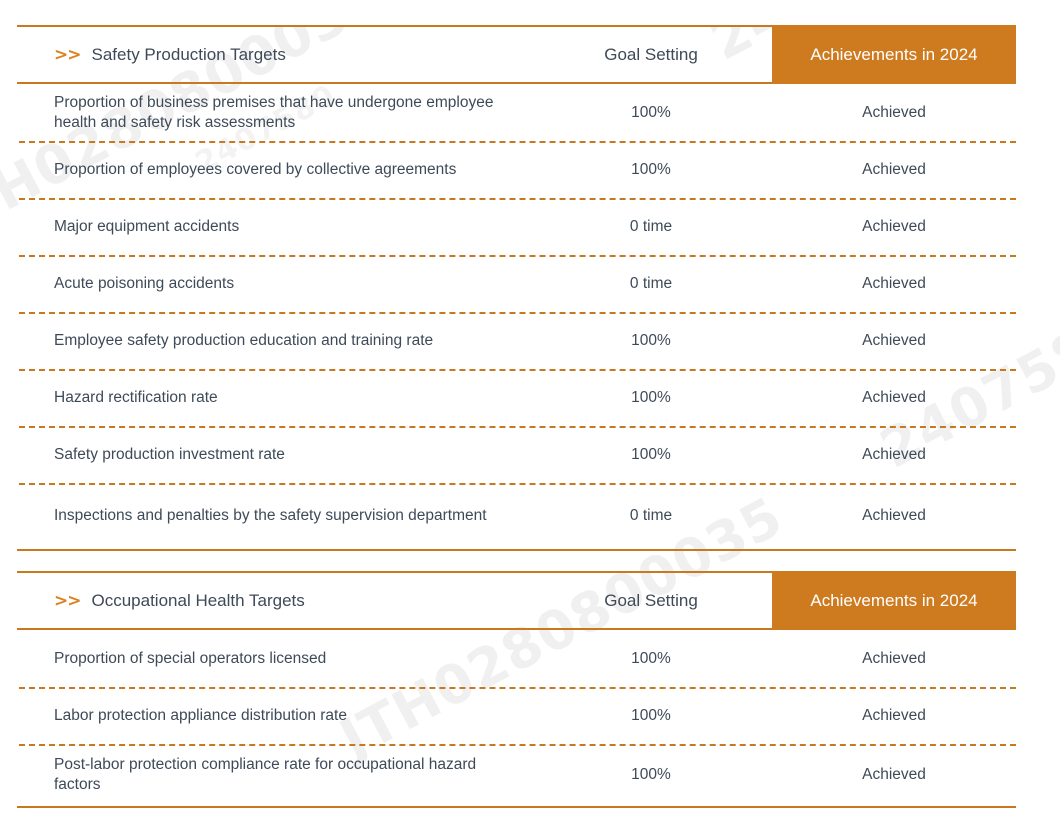 The width and height of the screenshot is (1060, 833). I want to click on table-row: Hazard rectification rate 100% Achieved, so click(516, 397).